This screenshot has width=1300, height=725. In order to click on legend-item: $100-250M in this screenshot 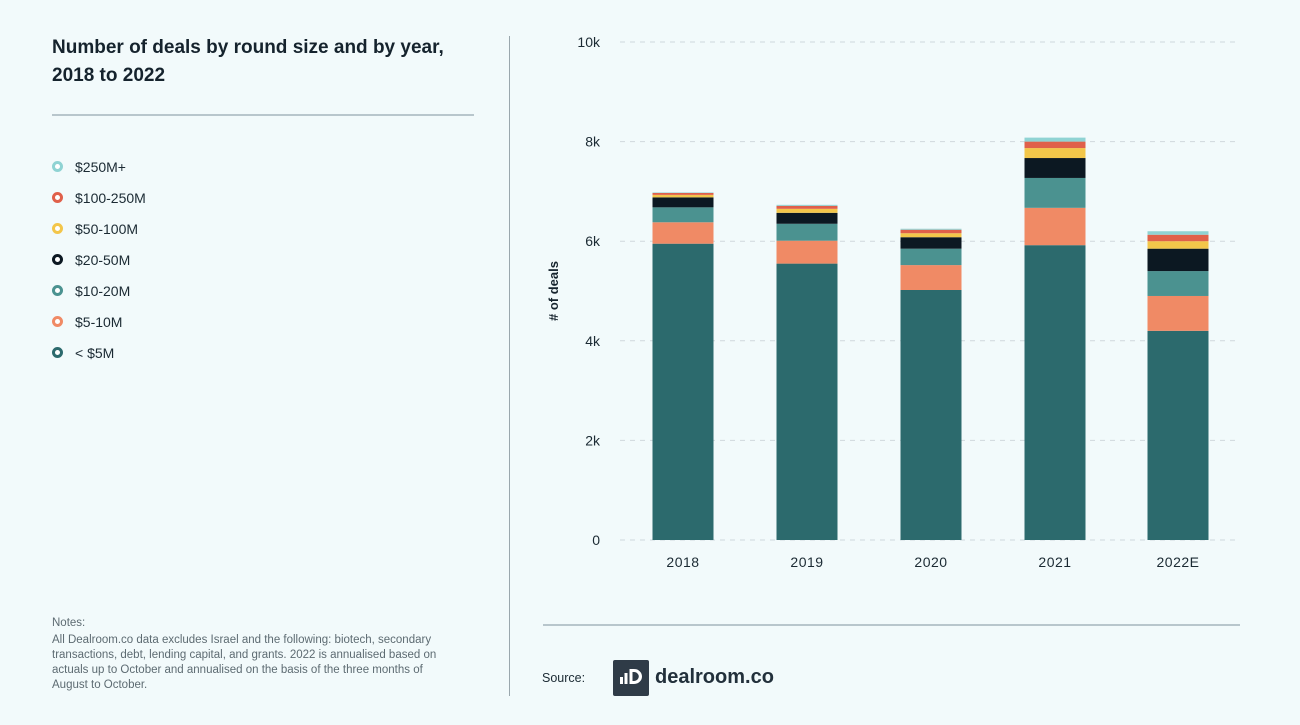, I will do `click(99, 197)`.